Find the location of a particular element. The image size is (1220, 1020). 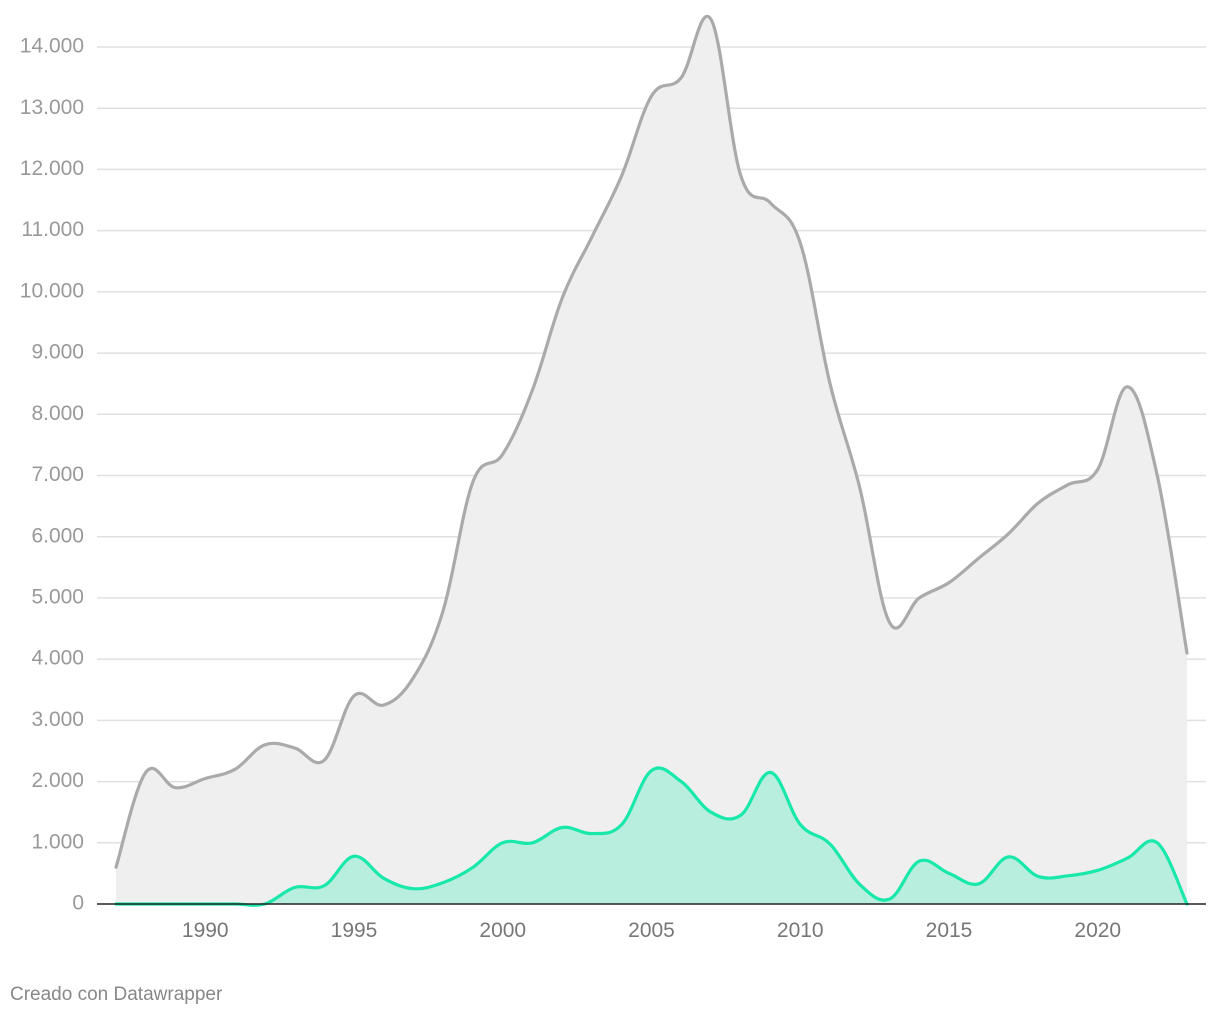

x-tick-label: 2010 is located at coordinates (800, 930).